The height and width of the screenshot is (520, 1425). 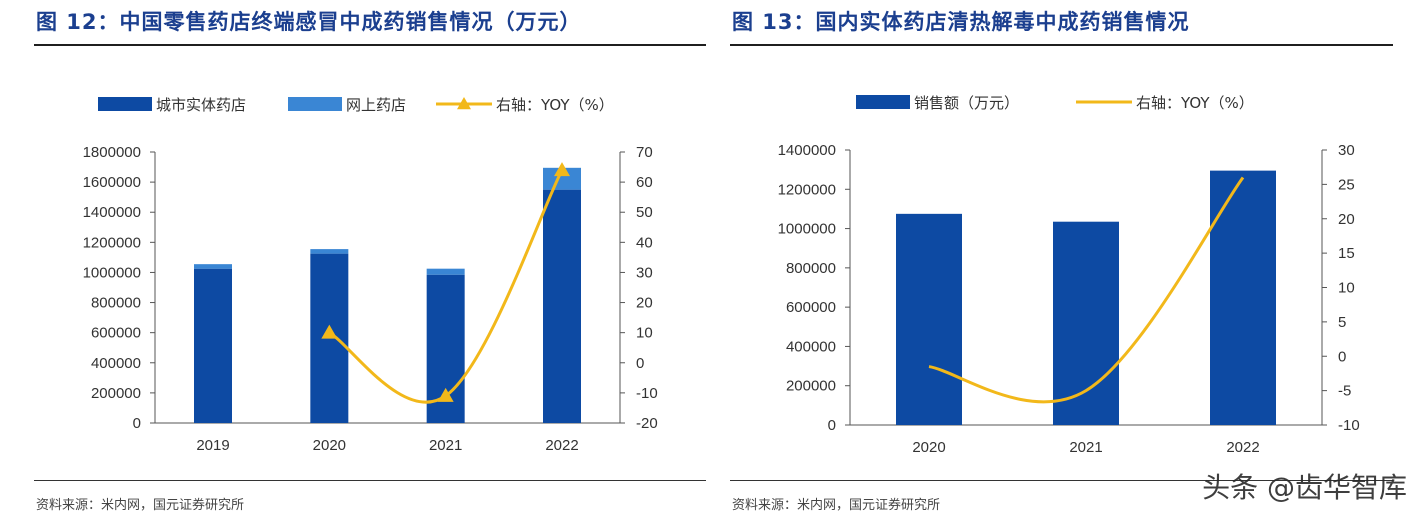 I want to click on chart2-y-tick-label: 0, so click(x=832, y=425).